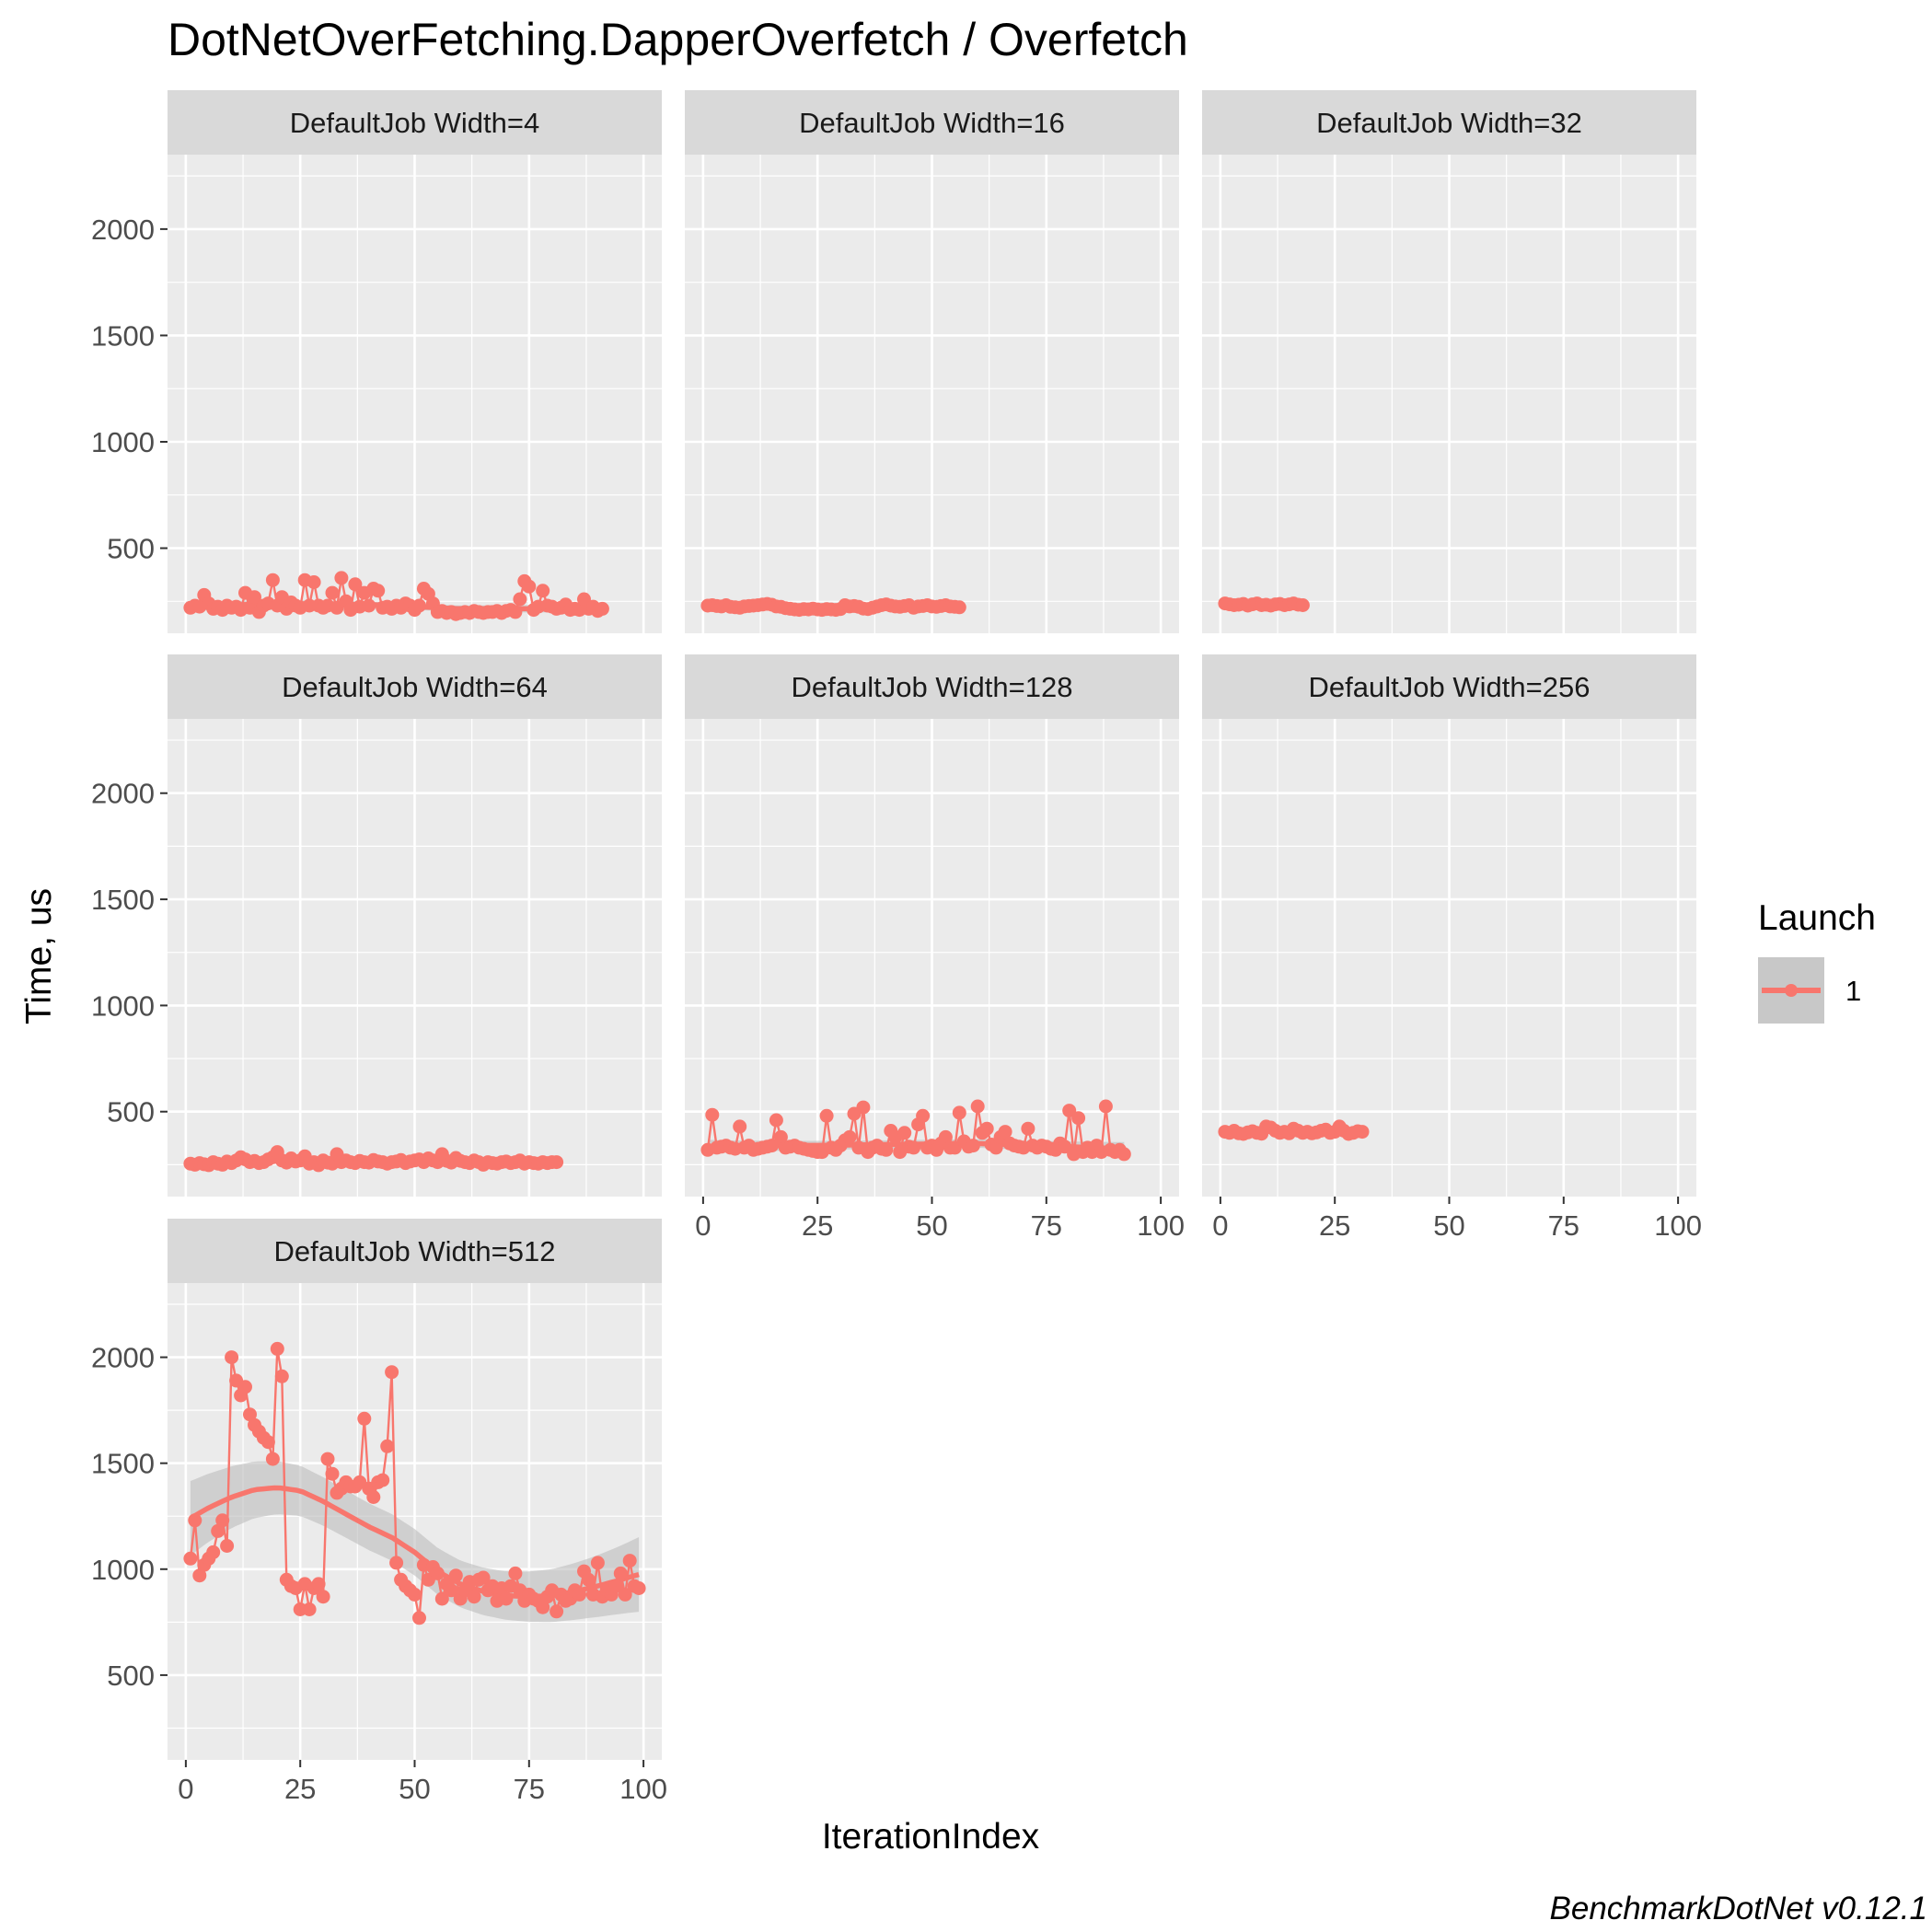  Describe the element at coordinates (1817, 961) in the screenshot. I see `legend: Launch 1` at that location.